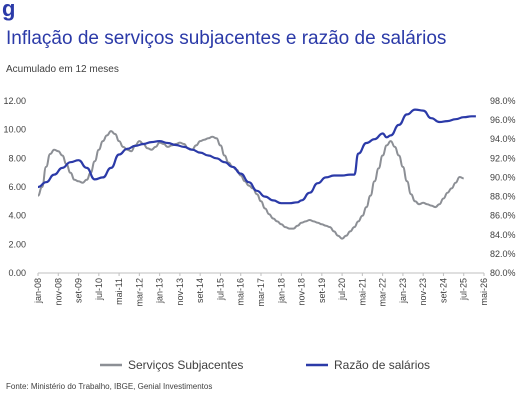  Describe the element at coordinates (342, 289) in the screenshot. I see `x-tick-label: jul-20` at that location.